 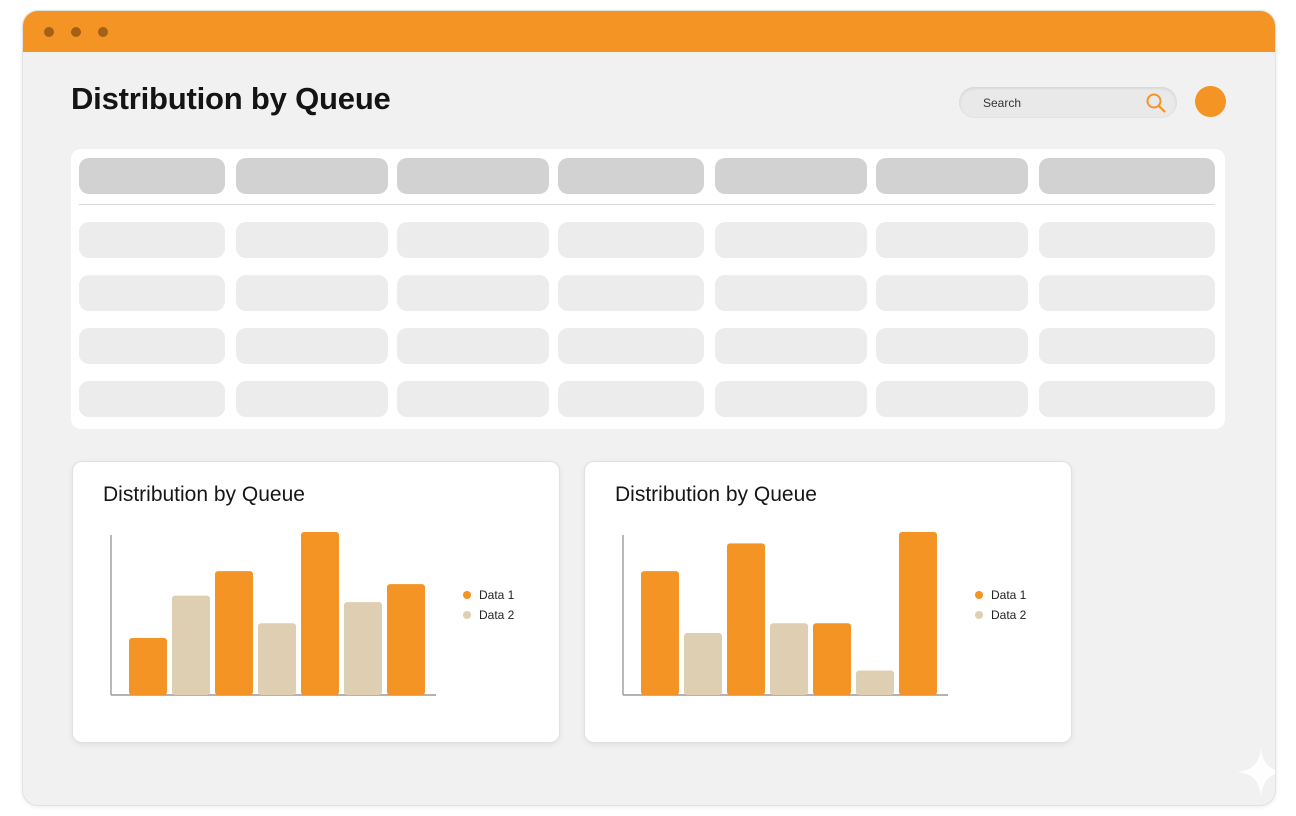 What do you see at coordinates (1156, 103) in the screenshot?
I see `search-icon` at bounding box center [1156, 103].